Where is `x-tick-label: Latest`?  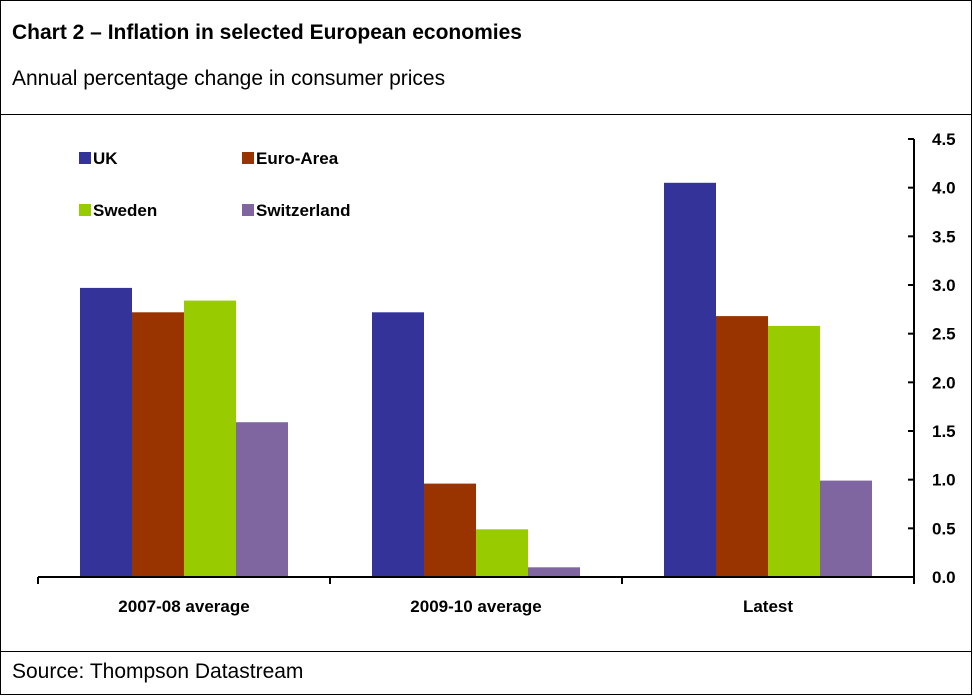
x-tick-label: Latest is located at coordinates (768, 606).